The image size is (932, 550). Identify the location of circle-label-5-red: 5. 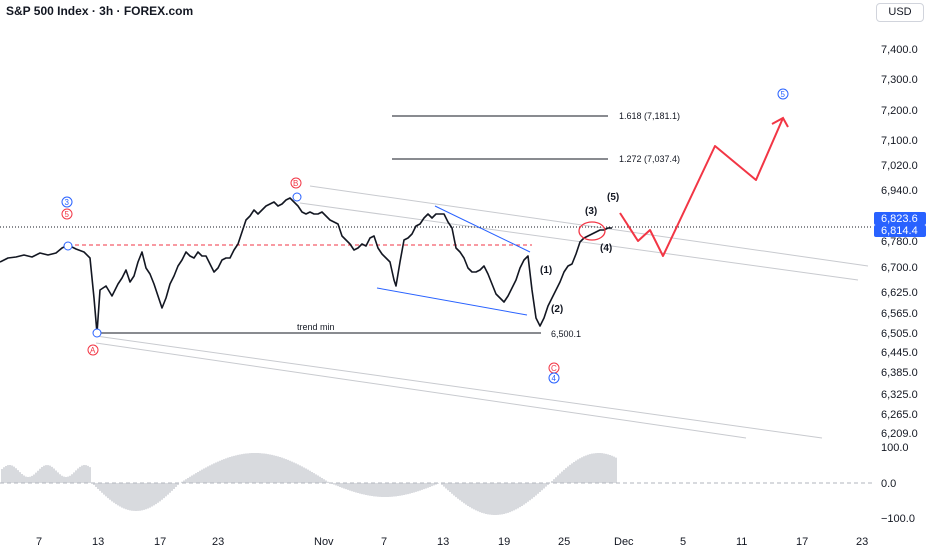
(67, 214).